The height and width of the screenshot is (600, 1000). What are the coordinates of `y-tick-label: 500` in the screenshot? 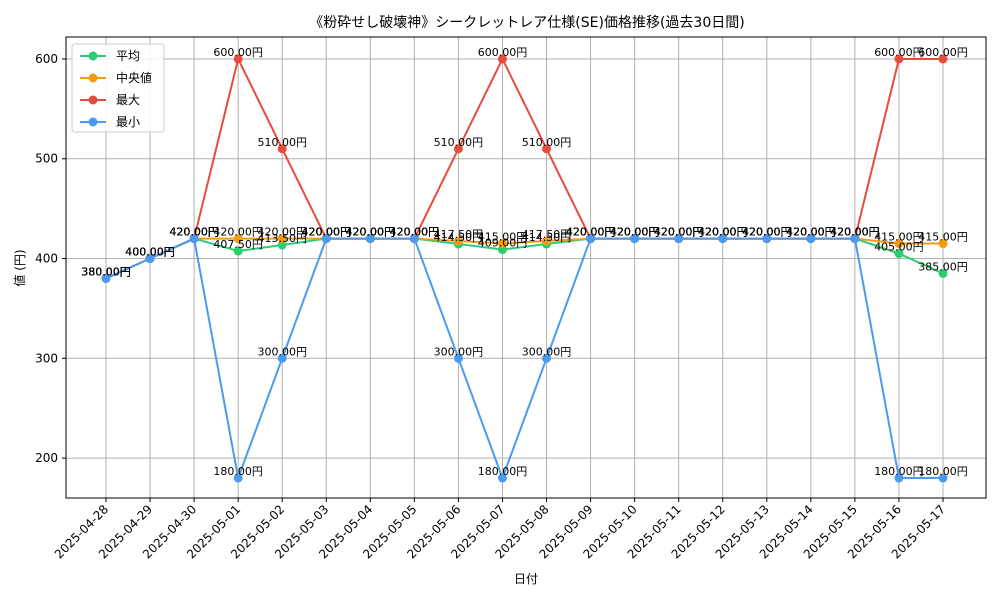 It's located at (46, 159).